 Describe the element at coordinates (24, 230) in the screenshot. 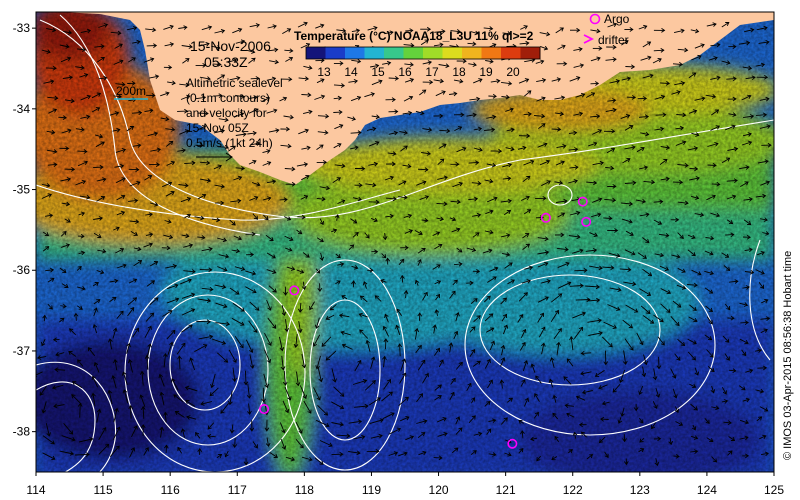

I see `y-axis: -33-34-35-36-37-38` at that location.